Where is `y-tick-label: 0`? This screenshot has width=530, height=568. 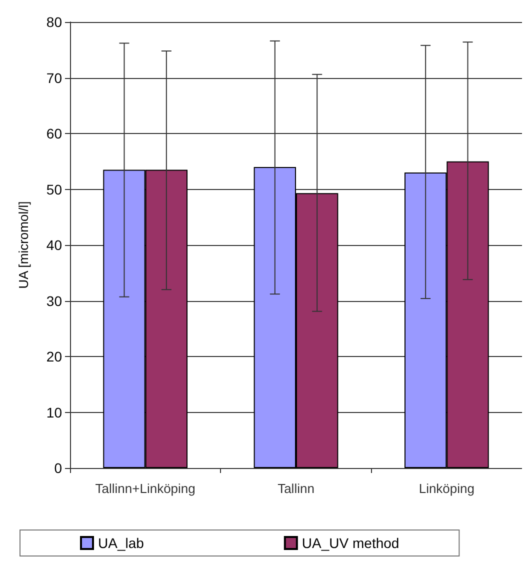 y-tick-label: 0 is located at coordinates (58, 468).